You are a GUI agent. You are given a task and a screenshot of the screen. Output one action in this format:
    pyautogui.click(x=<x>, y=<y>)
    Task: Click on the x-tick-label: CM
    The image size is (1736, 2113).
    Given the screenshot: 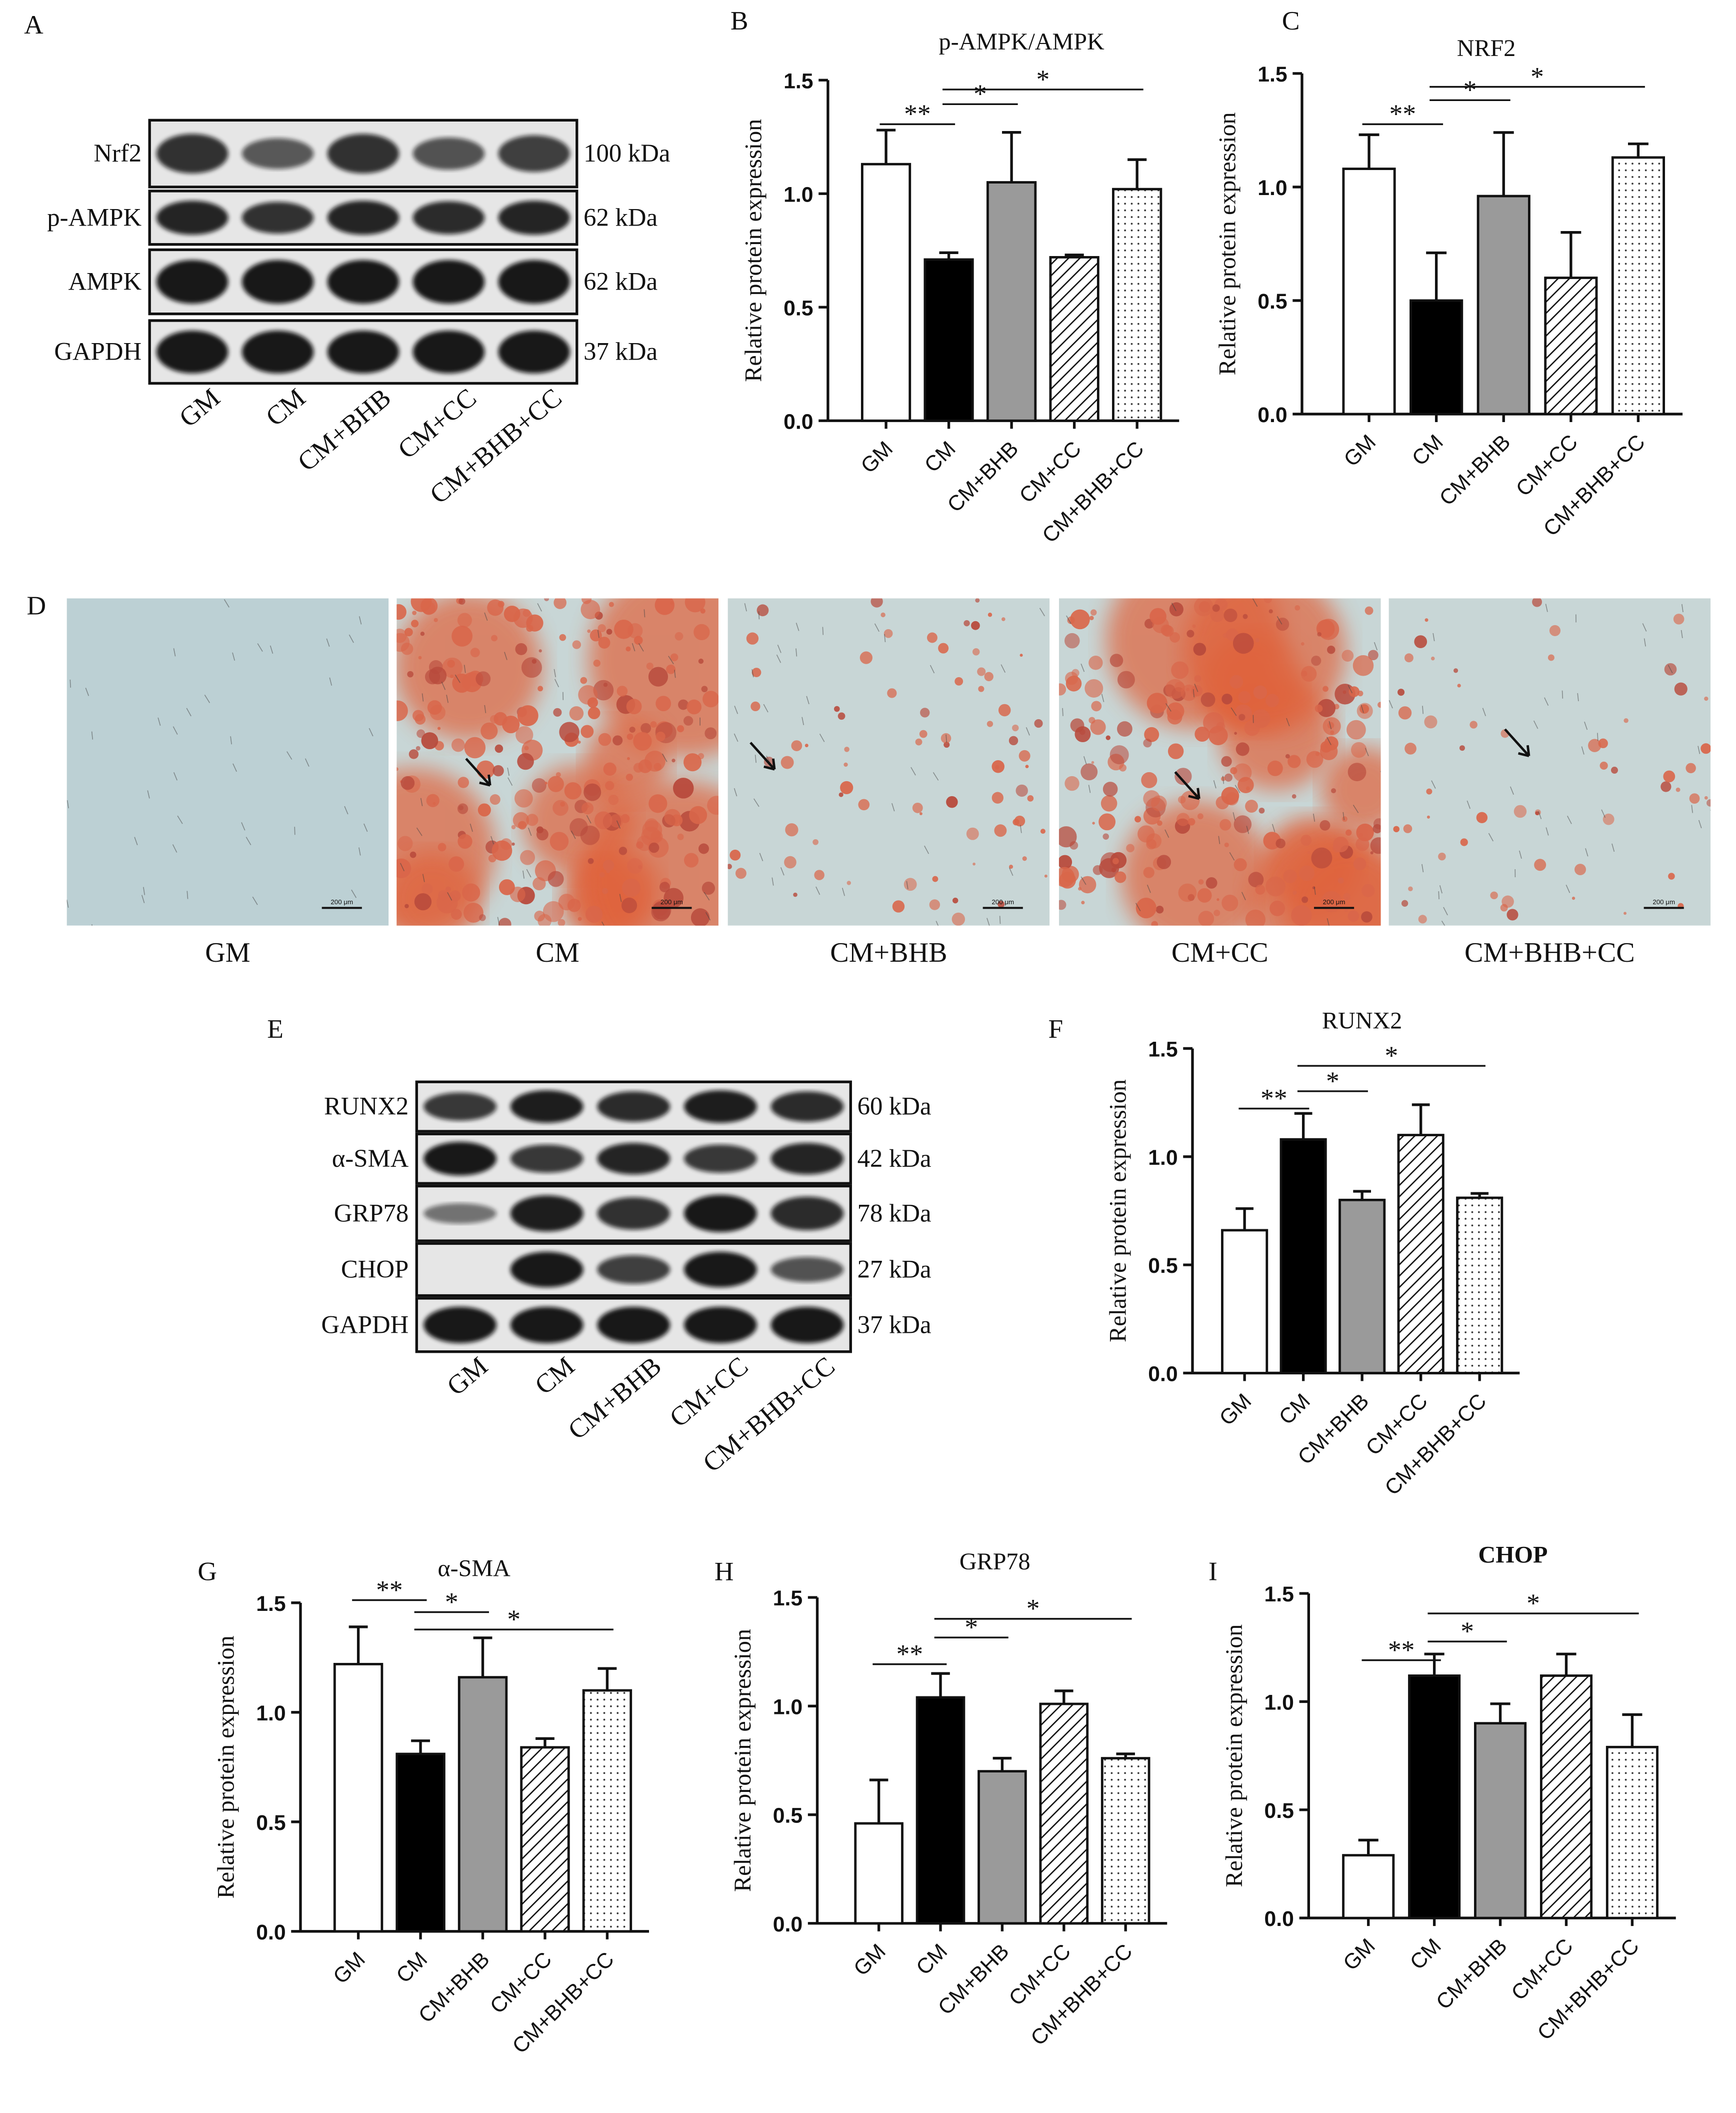 What is the action you would take?
    pyautogui.click(x=1294, y=1409)
    